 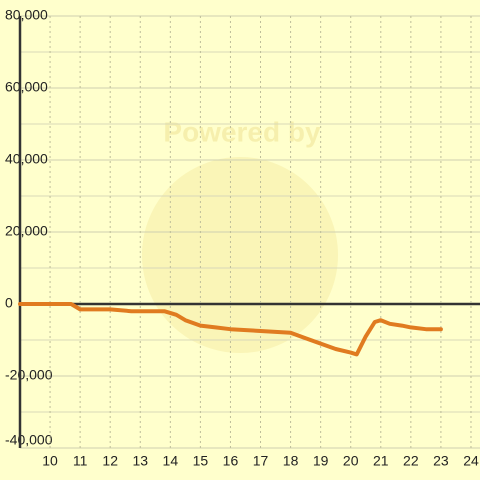 I want to click on x-tick-label: 23, so click(x=441, y=461).